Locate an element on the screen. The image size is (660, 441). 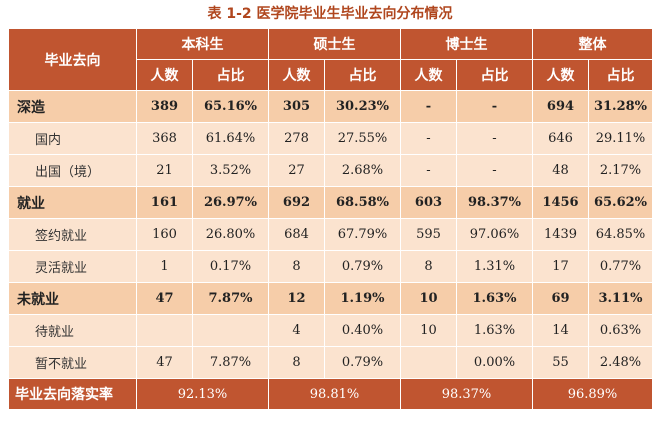
footer-value-overall: 96.89% is located at coordinates (592, 394).